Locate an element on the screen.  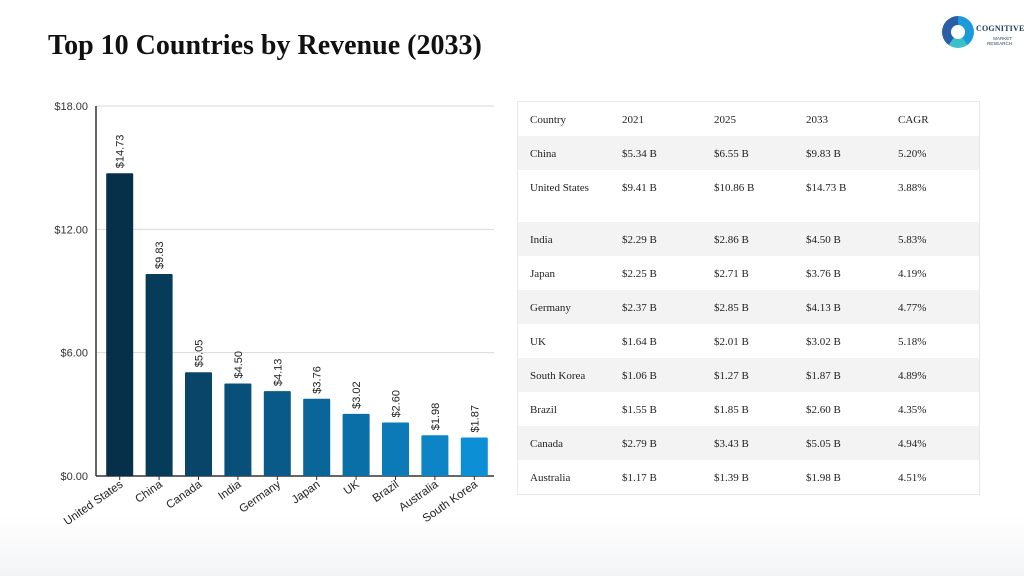
table-cell: $2.86 B is located at coordinates (731, 240).